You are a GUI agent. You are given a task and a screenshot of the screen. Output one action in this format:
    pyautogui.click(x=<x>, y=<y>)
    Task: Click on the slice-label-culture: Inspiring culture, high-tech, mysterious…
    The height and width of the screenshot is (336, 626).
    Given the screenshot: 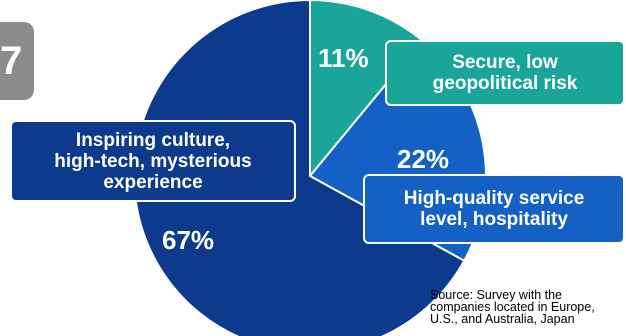 What is the action you would take?
    pyautogui.click(x=153, y=161)
    